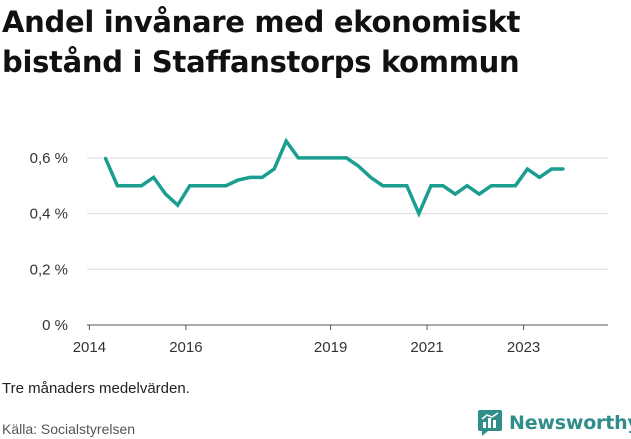  What do you see at coordinates (185, 347) in the screenshot?
I see `x-tick-label: 2016` at bounding box center [185, 347].